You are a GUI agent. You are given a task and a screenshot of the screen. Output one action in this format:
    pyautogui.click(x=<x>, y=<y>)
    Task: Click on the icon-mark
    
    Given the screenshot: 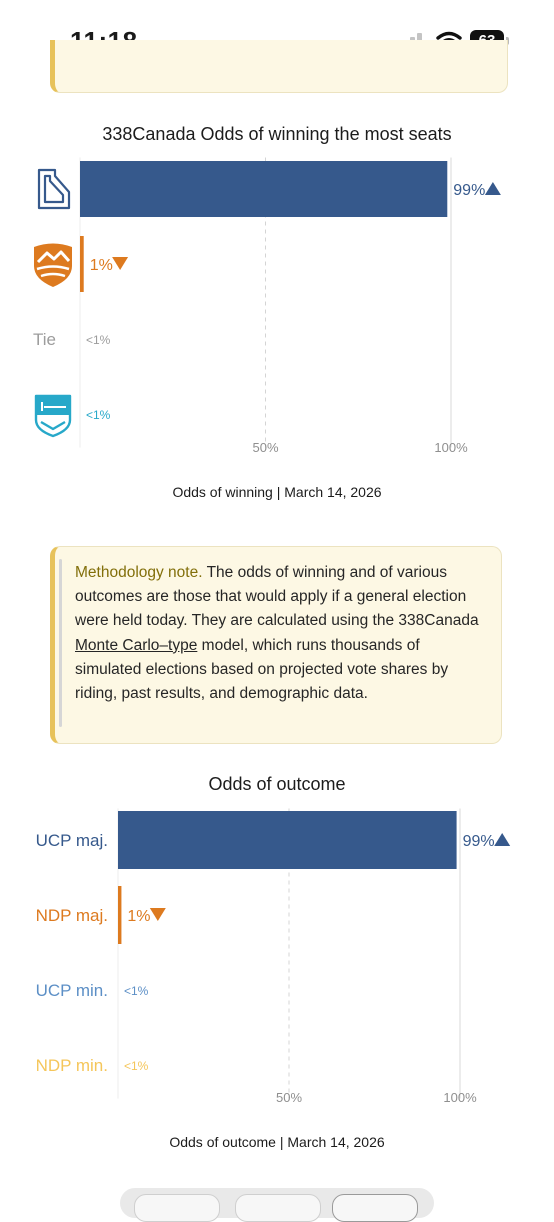 What is the action you would take?
    pyautogui.click(x=53, y=406)
    